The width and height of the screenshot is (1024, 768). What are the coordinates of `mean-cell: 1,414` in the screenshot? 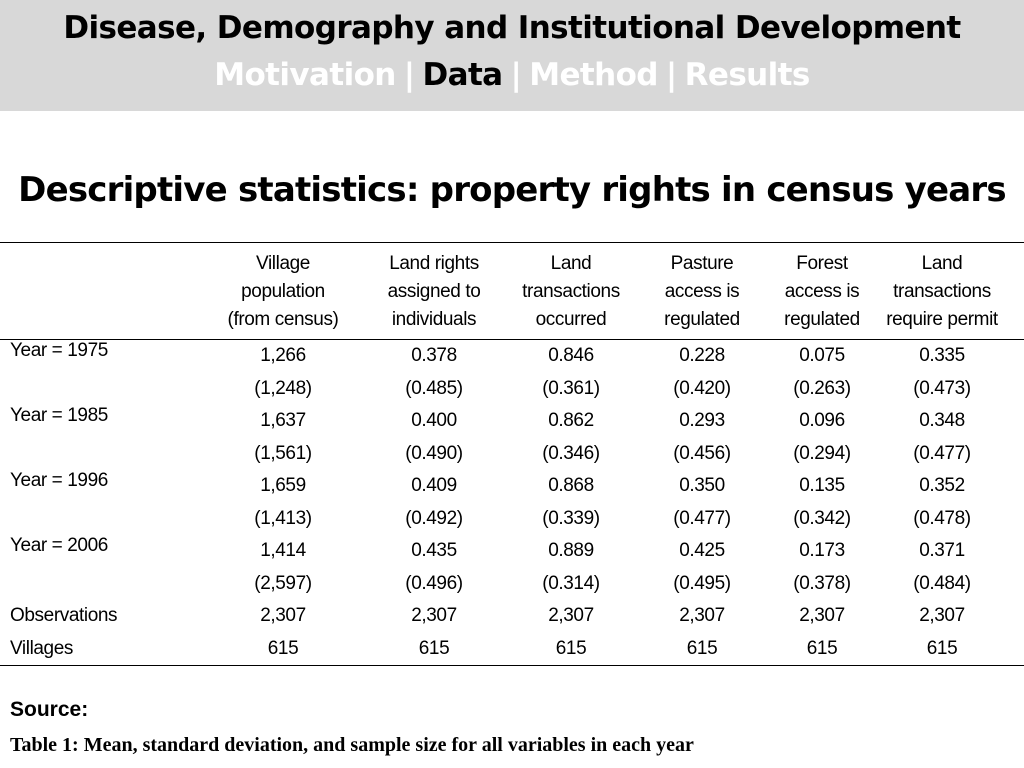 It's located at (283, 551).